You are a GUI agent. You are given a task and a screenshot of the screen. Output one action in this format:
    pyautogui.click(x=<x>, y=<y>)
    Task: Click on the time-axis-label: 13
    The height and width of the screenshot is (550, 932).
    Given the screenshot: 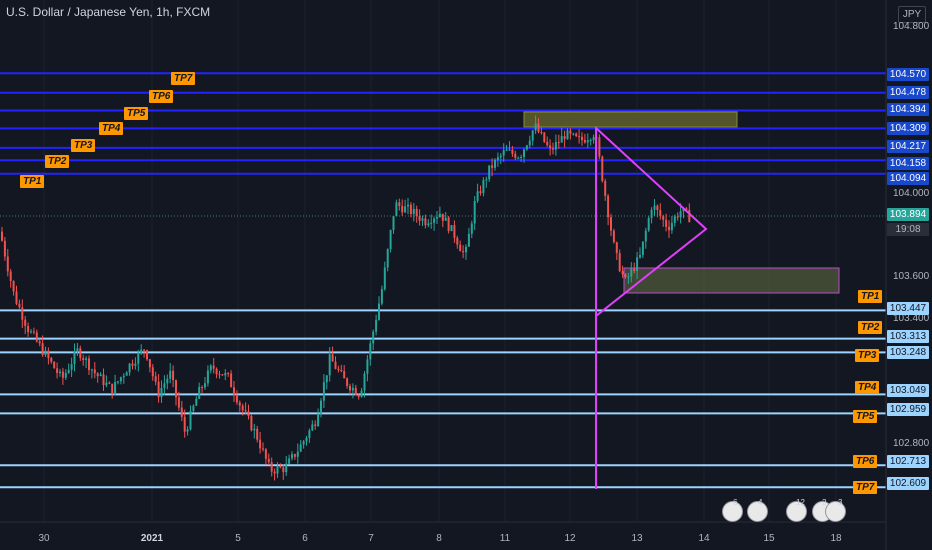 What is the action you would take?
    pyautogui.click(x=637, y=538)
    